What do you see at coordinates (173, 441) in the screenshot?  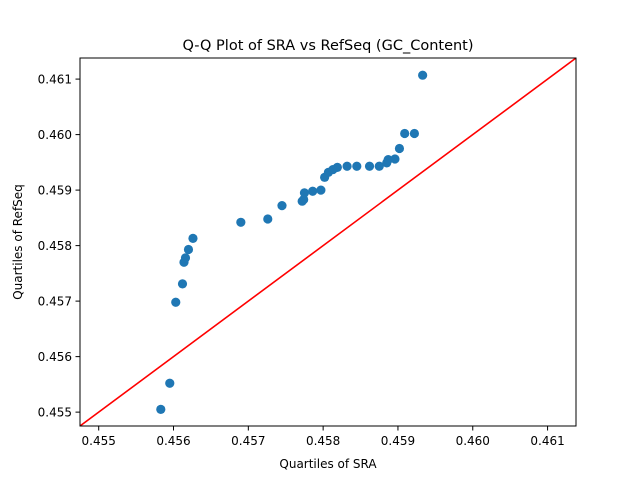 I see `x-tick-label: 0.456` at bounding box center [173, 441].